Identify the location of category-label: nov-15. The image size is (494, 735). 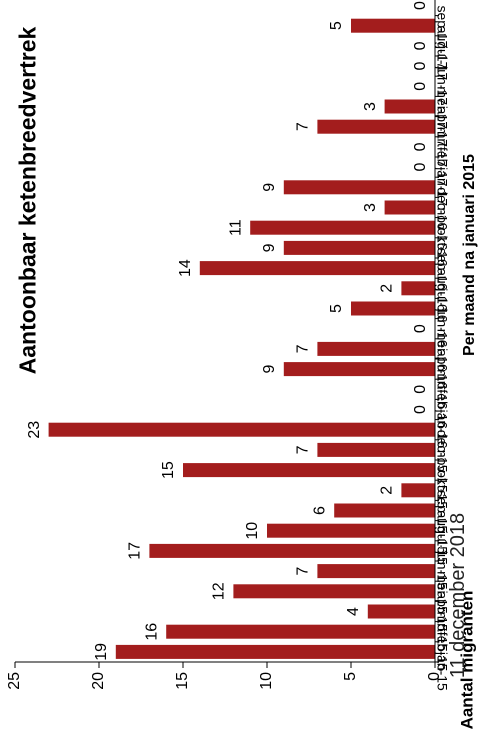
(442, 471).